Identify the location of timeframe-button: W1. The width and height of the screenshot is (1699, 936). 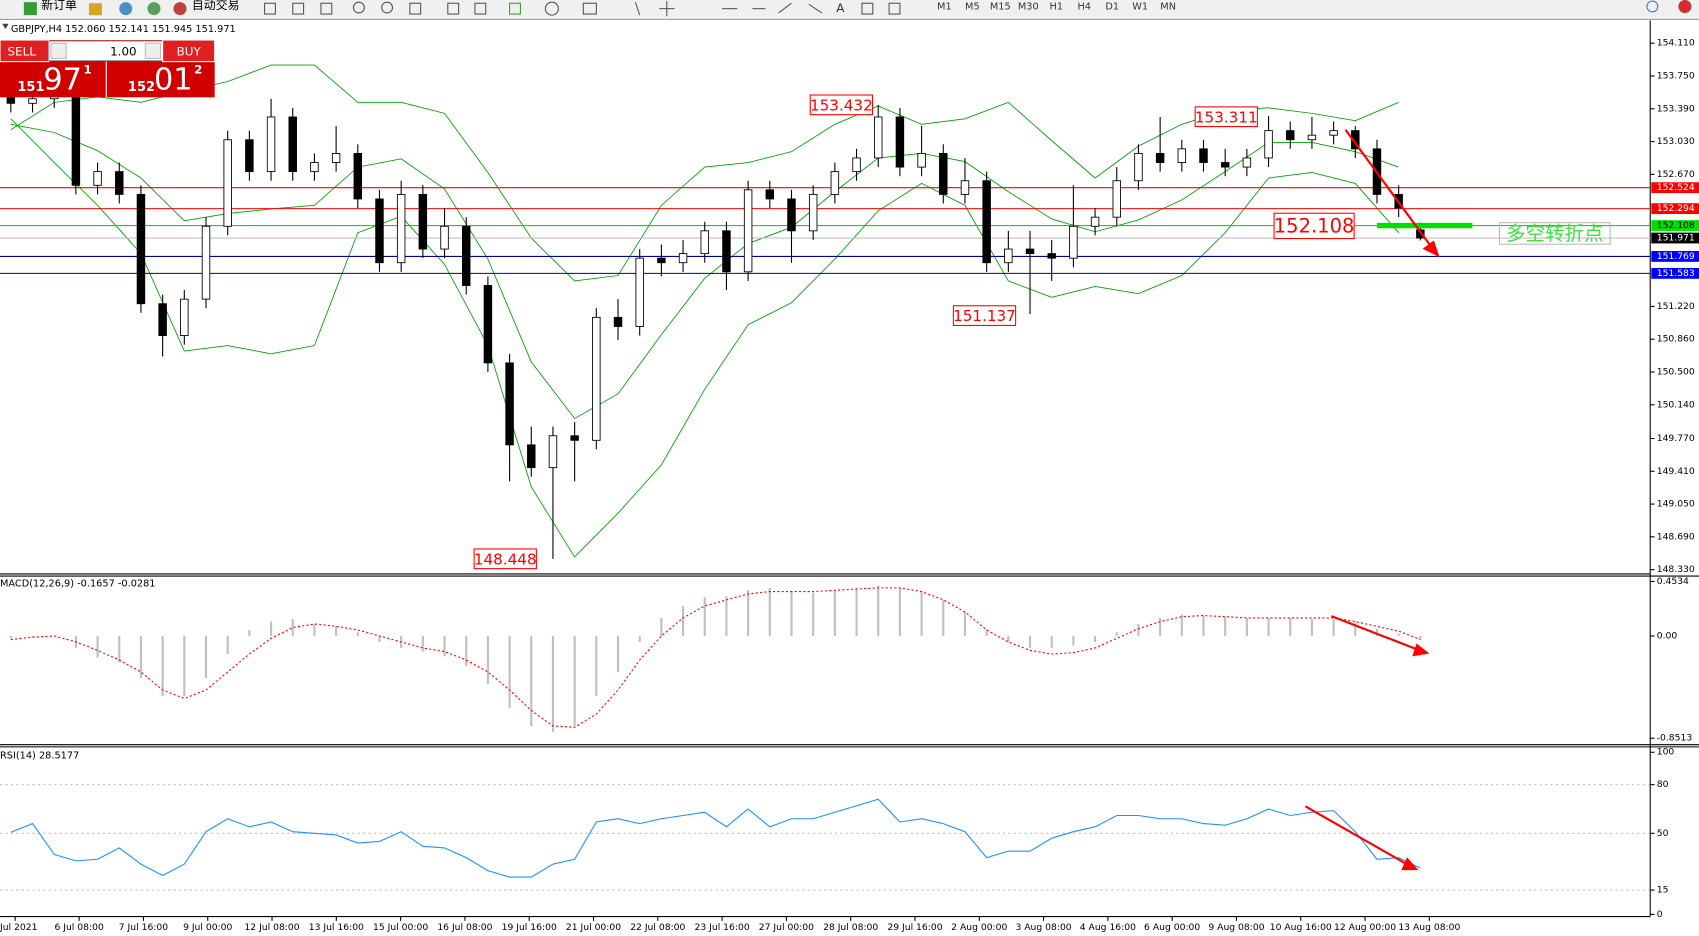
(1140, 6).